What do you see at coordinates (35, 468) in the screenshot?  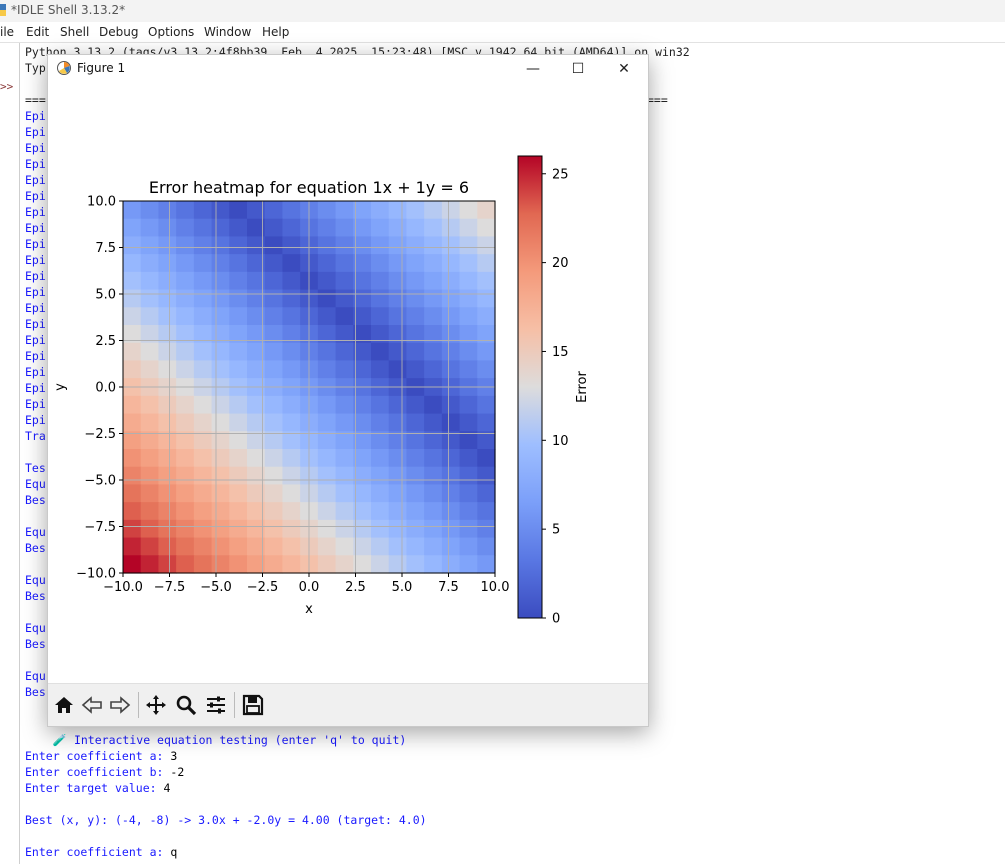 I see `test-line: Tes` at bounding box center [35, 468].